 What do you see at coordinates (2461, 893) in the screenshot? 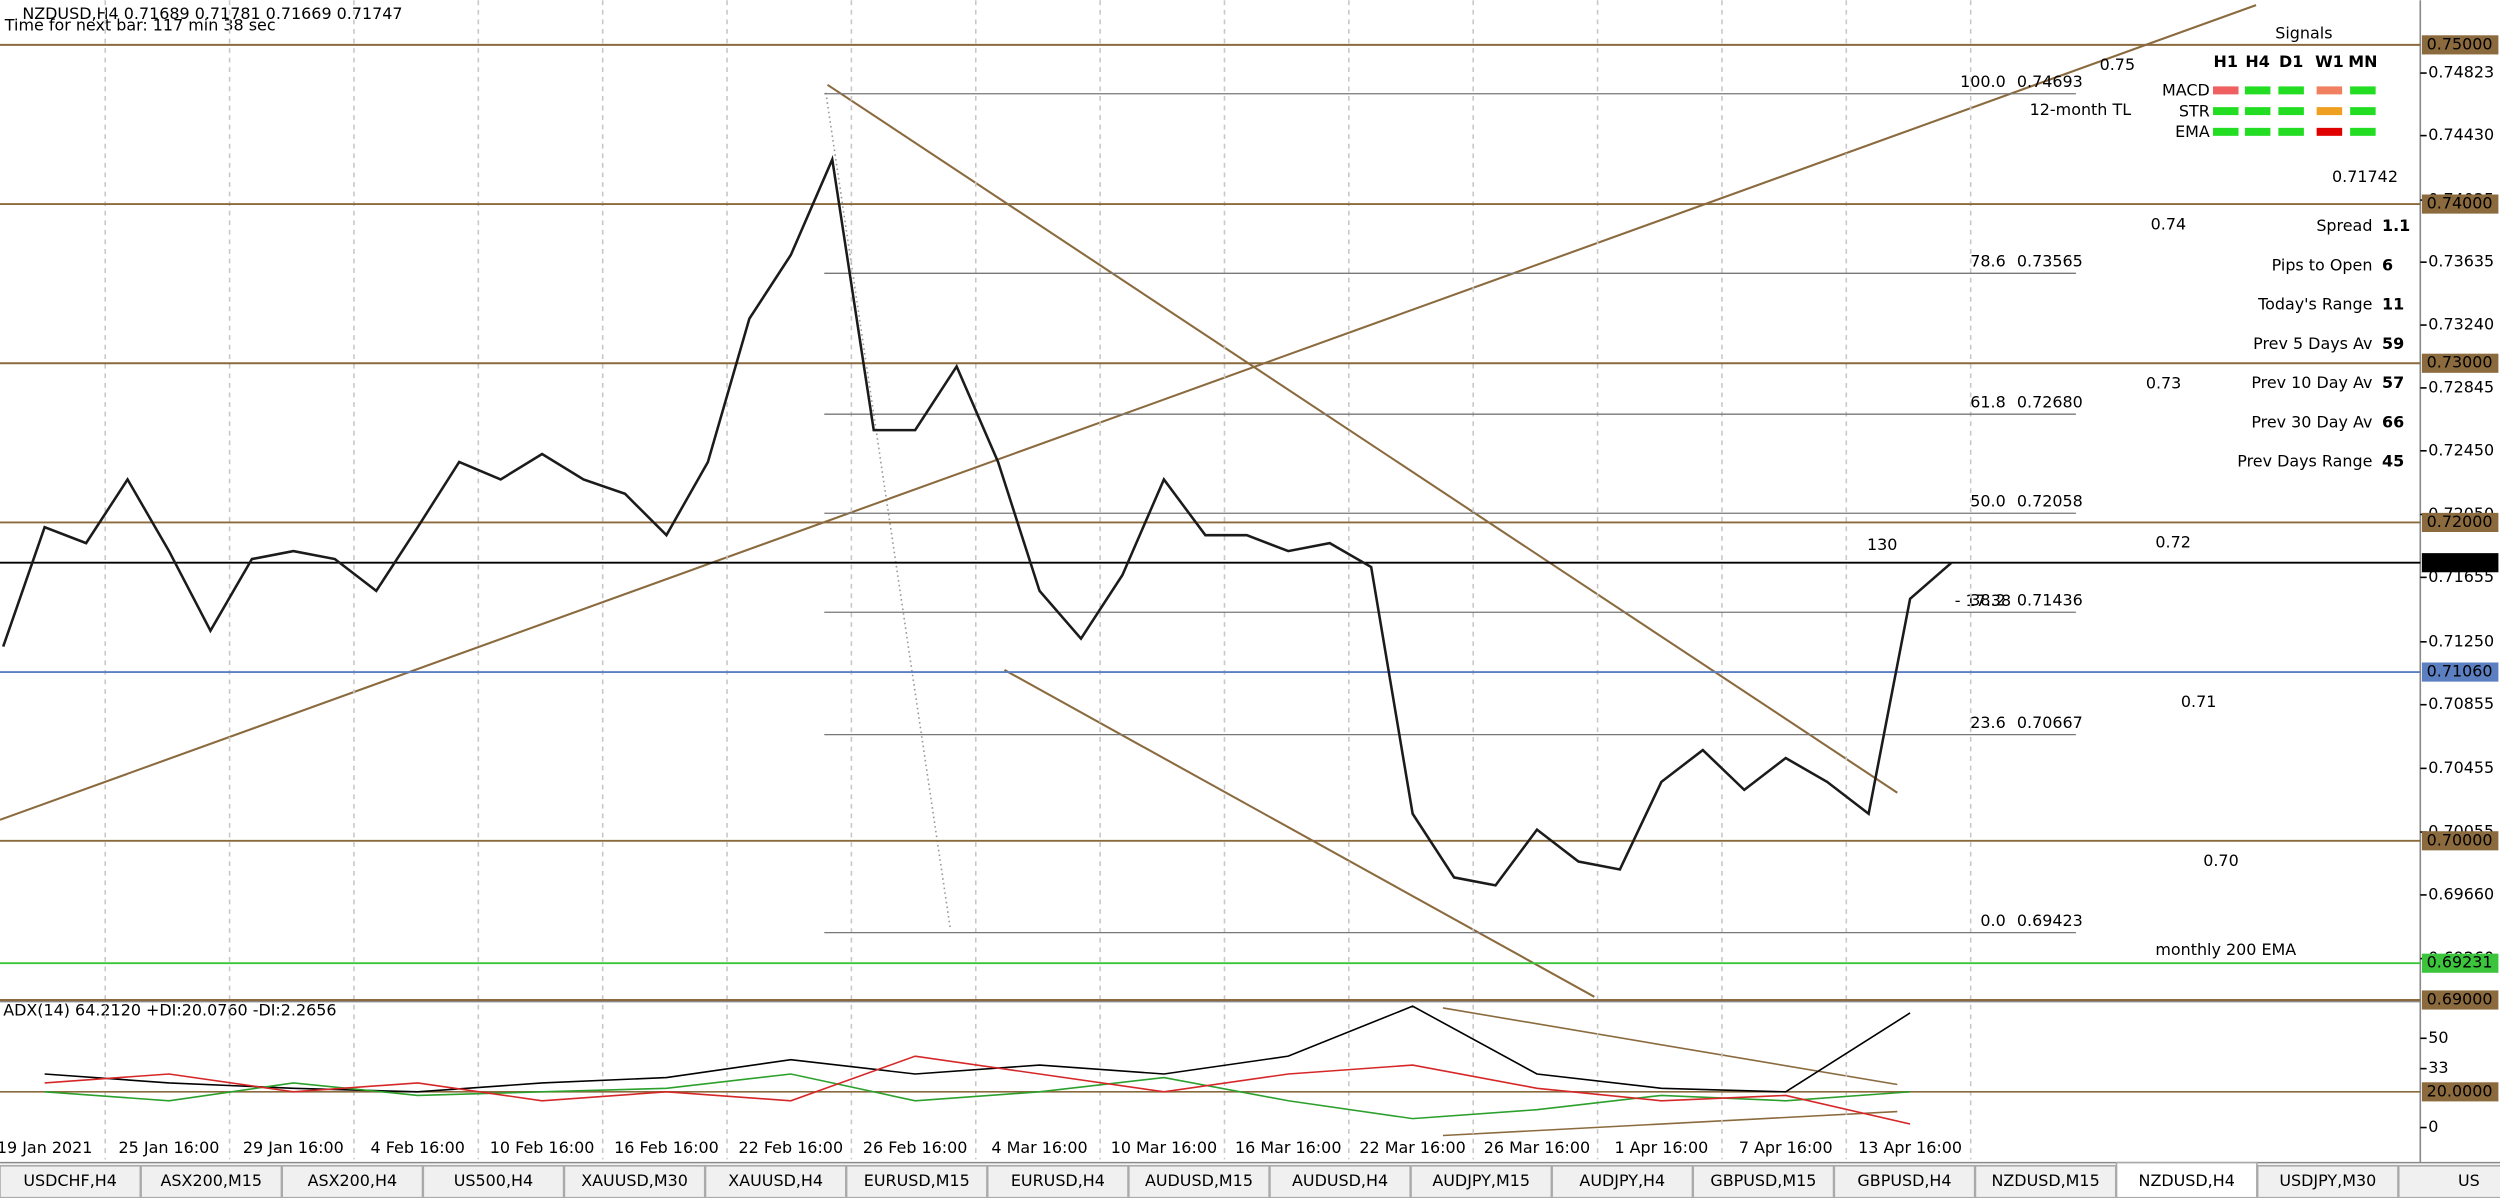
I see `y-tick-label: 0.69660` at bounding box center [2461, 893].